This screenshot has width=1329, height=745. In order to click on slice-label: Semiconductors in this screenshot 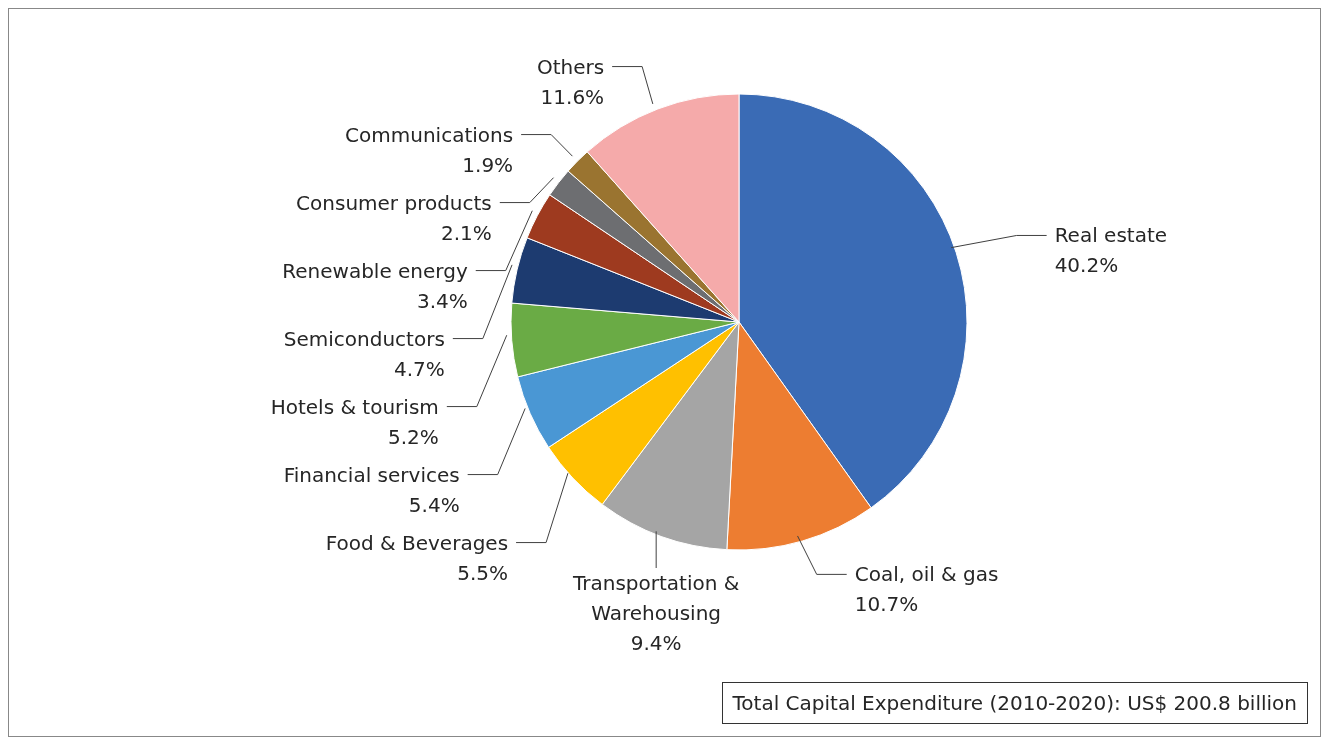, I will do `click(364, 338)`.